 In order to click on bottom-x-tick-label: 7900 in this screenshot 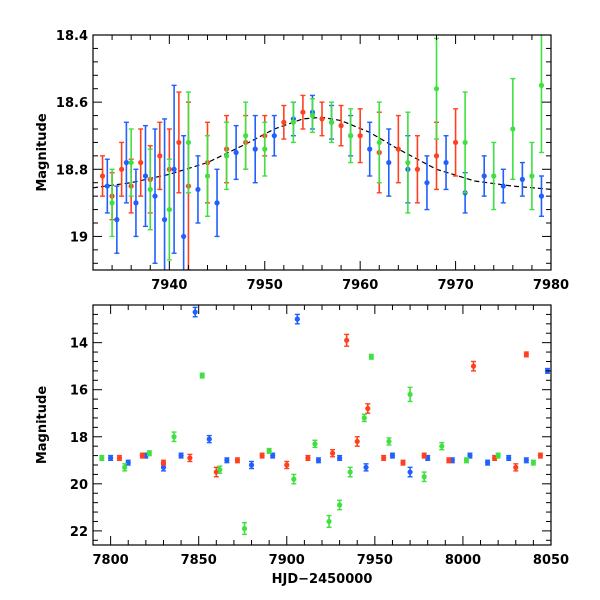, I will do `click(287, 560)`.